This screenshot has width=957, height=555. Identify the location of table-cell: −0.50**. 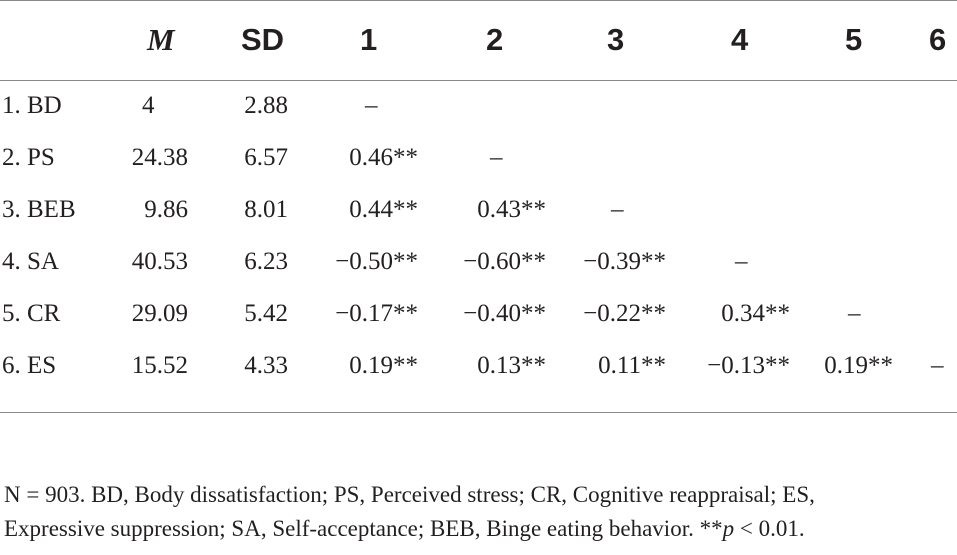
(376, 261).